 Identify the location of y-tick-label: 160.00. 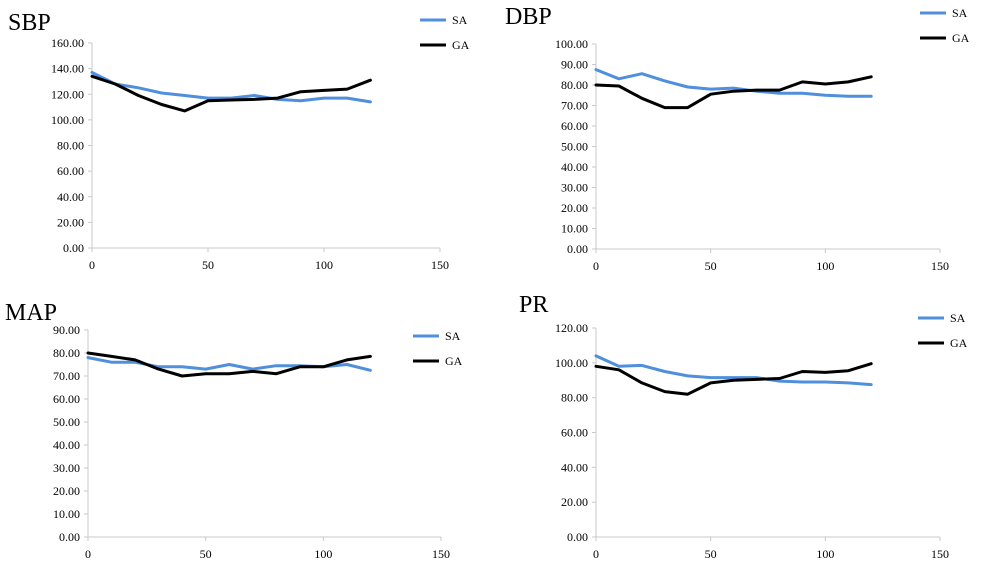
(67, 43).